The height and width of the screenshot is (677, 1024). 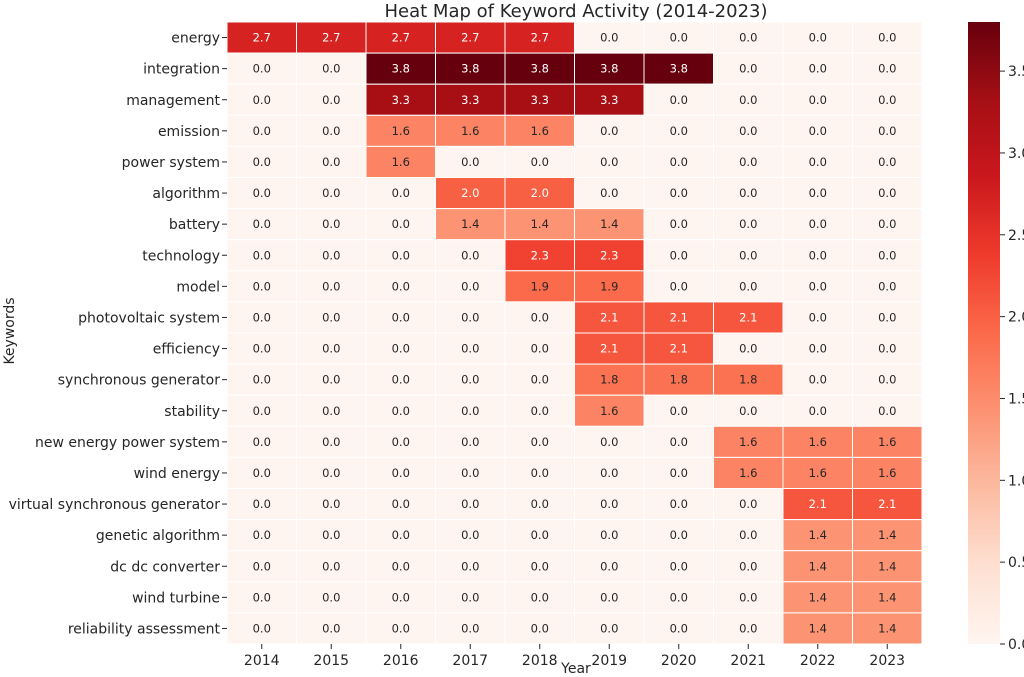 I want to click on colorbar-tick-label: 3.0, so click(x=1016, y=154).